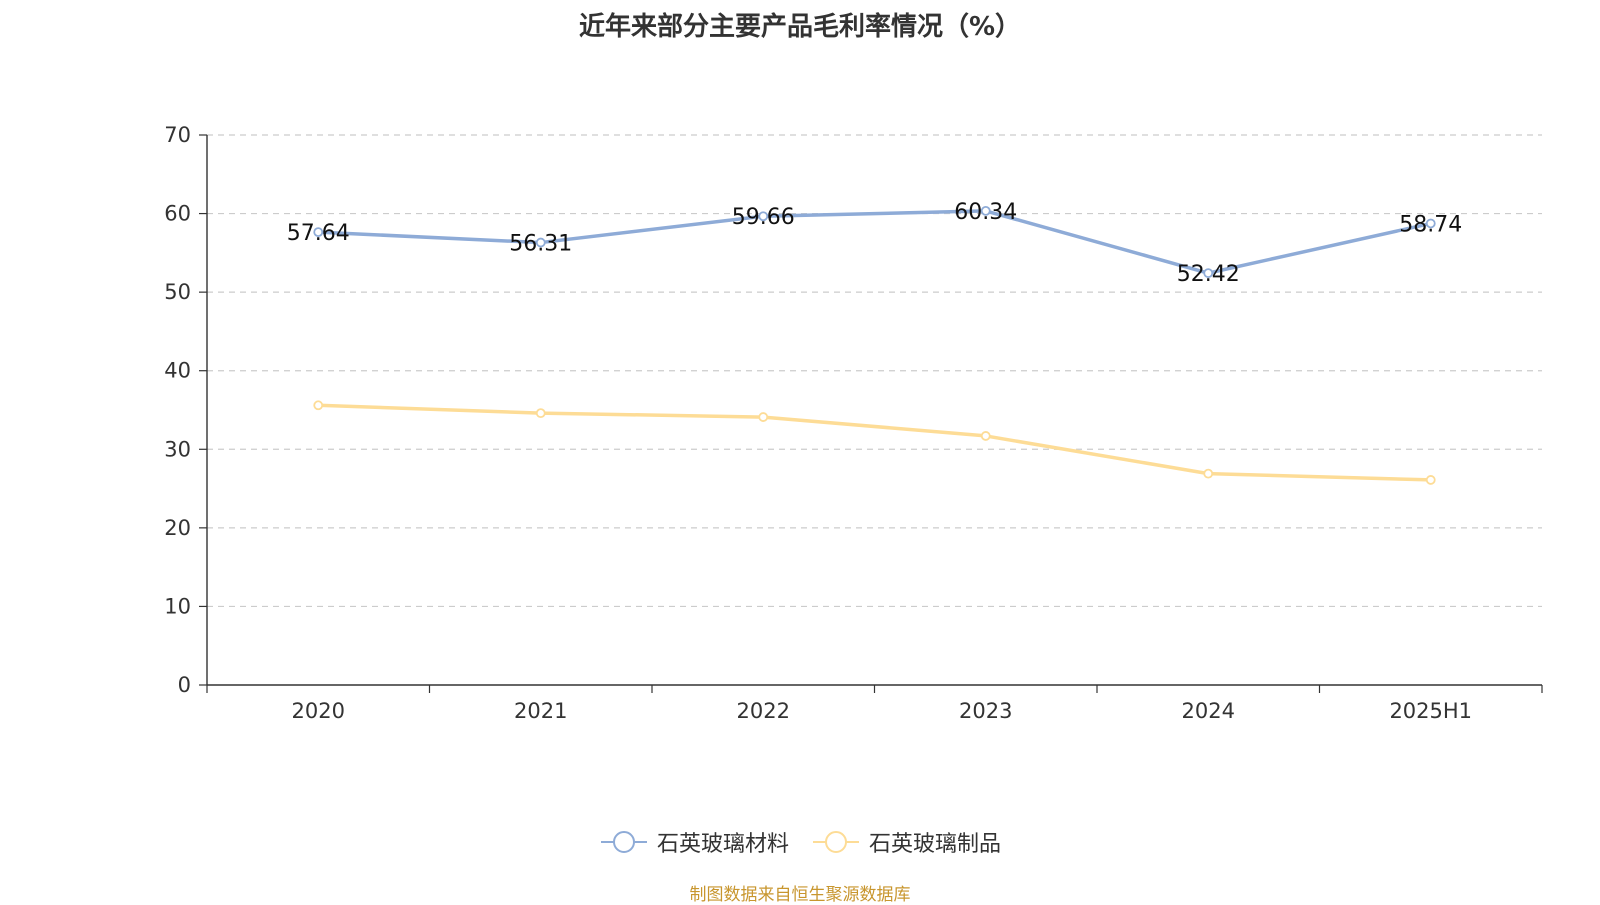  What do you see at coordinates (935, 844) in the screenshot?
I see `legend-label-series-2: 石英玻璃制品` at bounding box center [935, 844].